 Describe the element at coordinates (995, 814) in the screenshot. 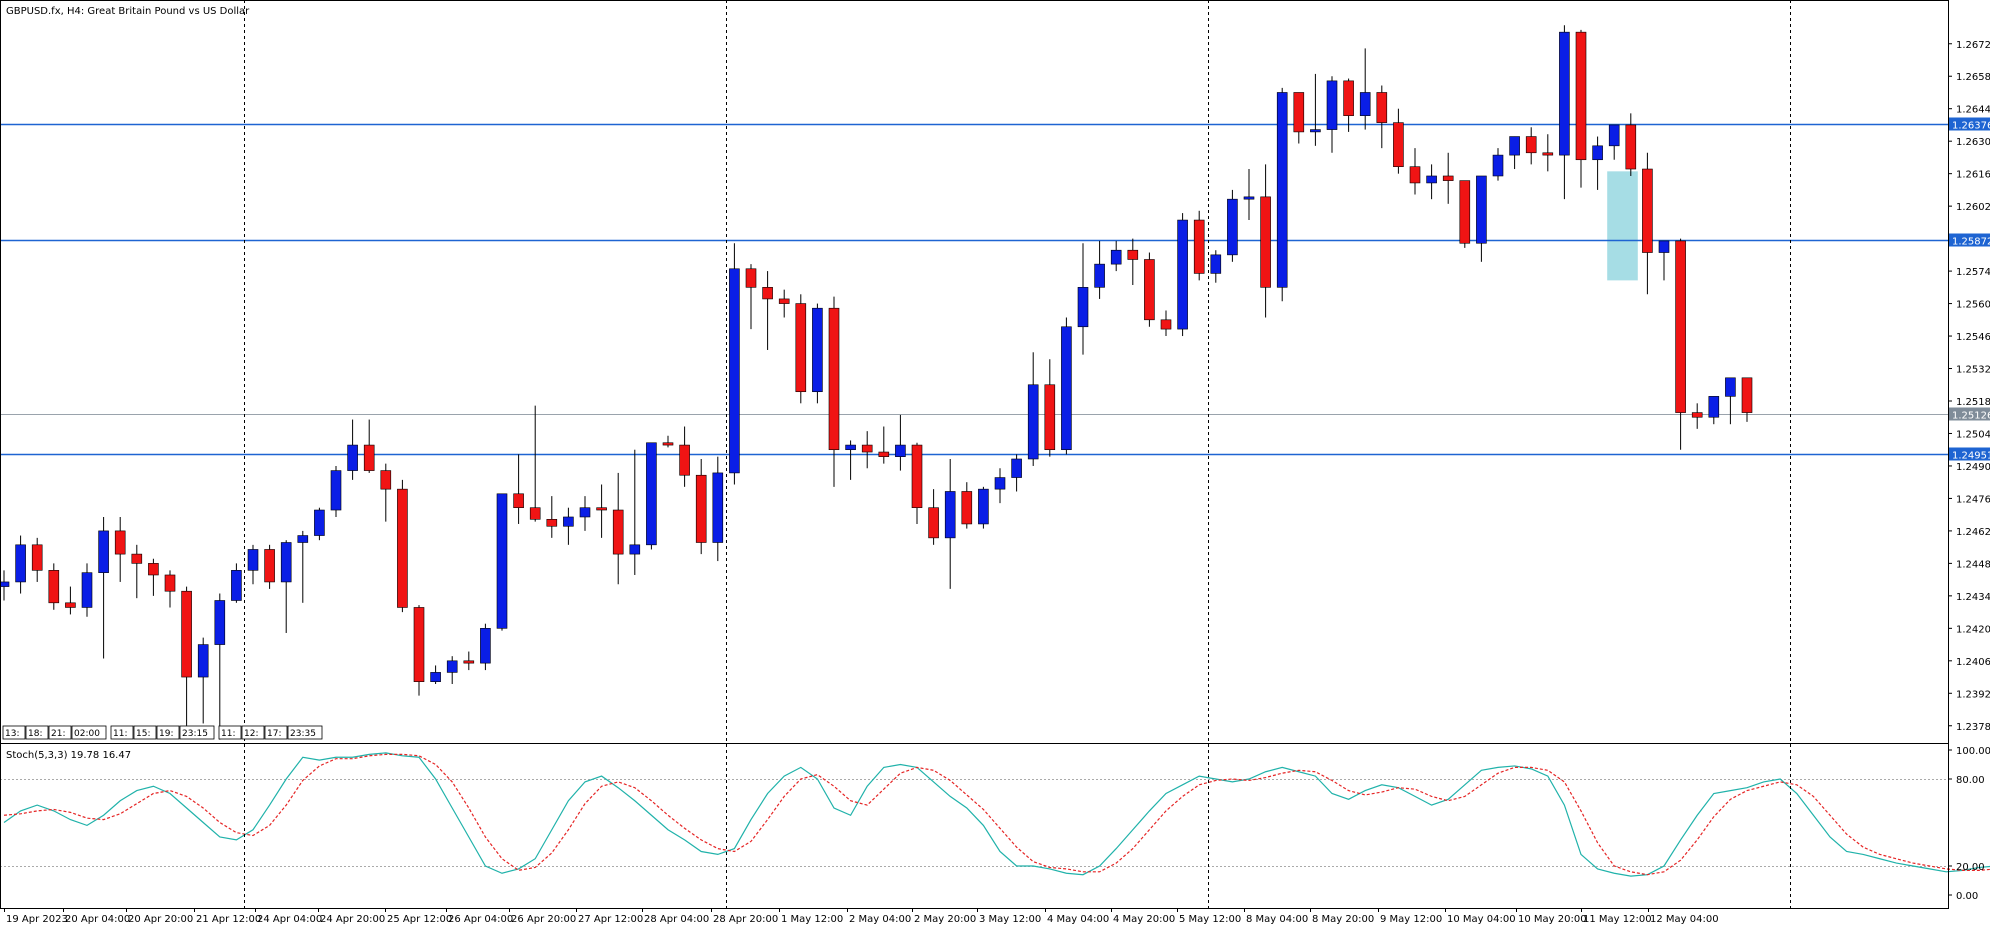

I see `stochastic-panel` at that location.